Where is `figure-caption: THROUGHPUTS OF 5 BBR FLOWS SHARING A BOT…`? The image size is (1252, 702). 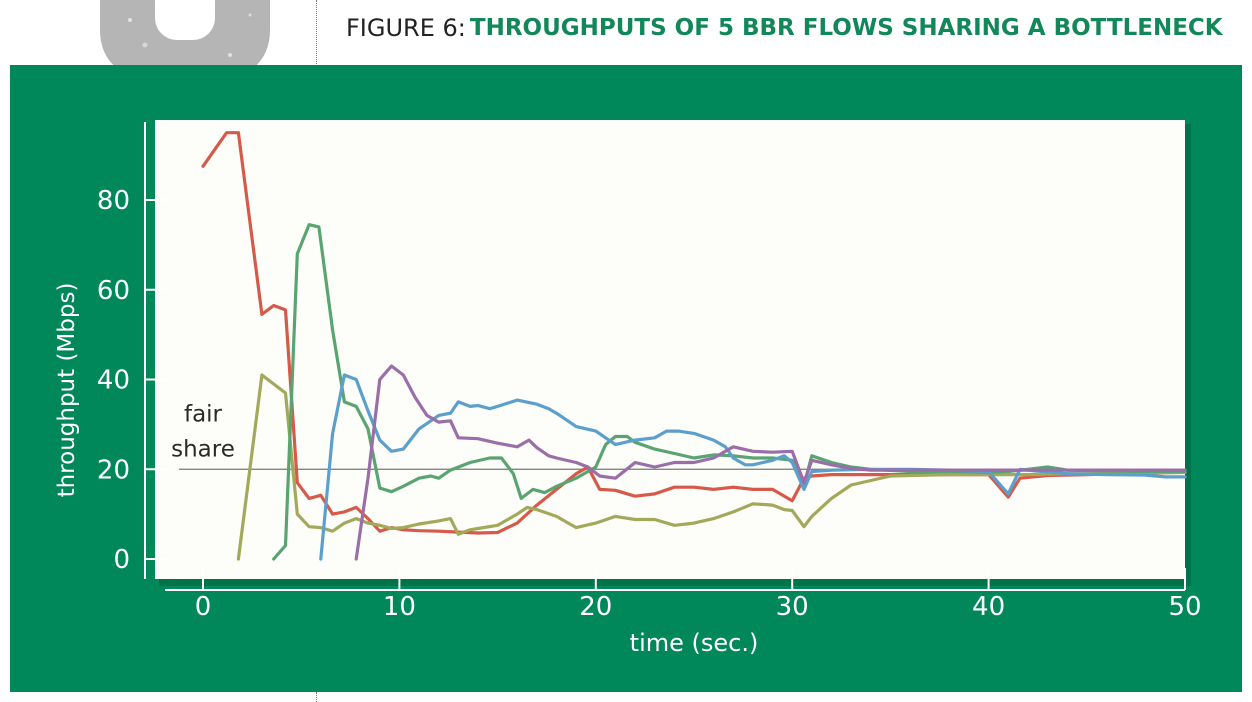
figure-caption: THROUGHPUTS OF 5 BBR FLOWS SHARING A BOT… is located at coordinates (846, 28).